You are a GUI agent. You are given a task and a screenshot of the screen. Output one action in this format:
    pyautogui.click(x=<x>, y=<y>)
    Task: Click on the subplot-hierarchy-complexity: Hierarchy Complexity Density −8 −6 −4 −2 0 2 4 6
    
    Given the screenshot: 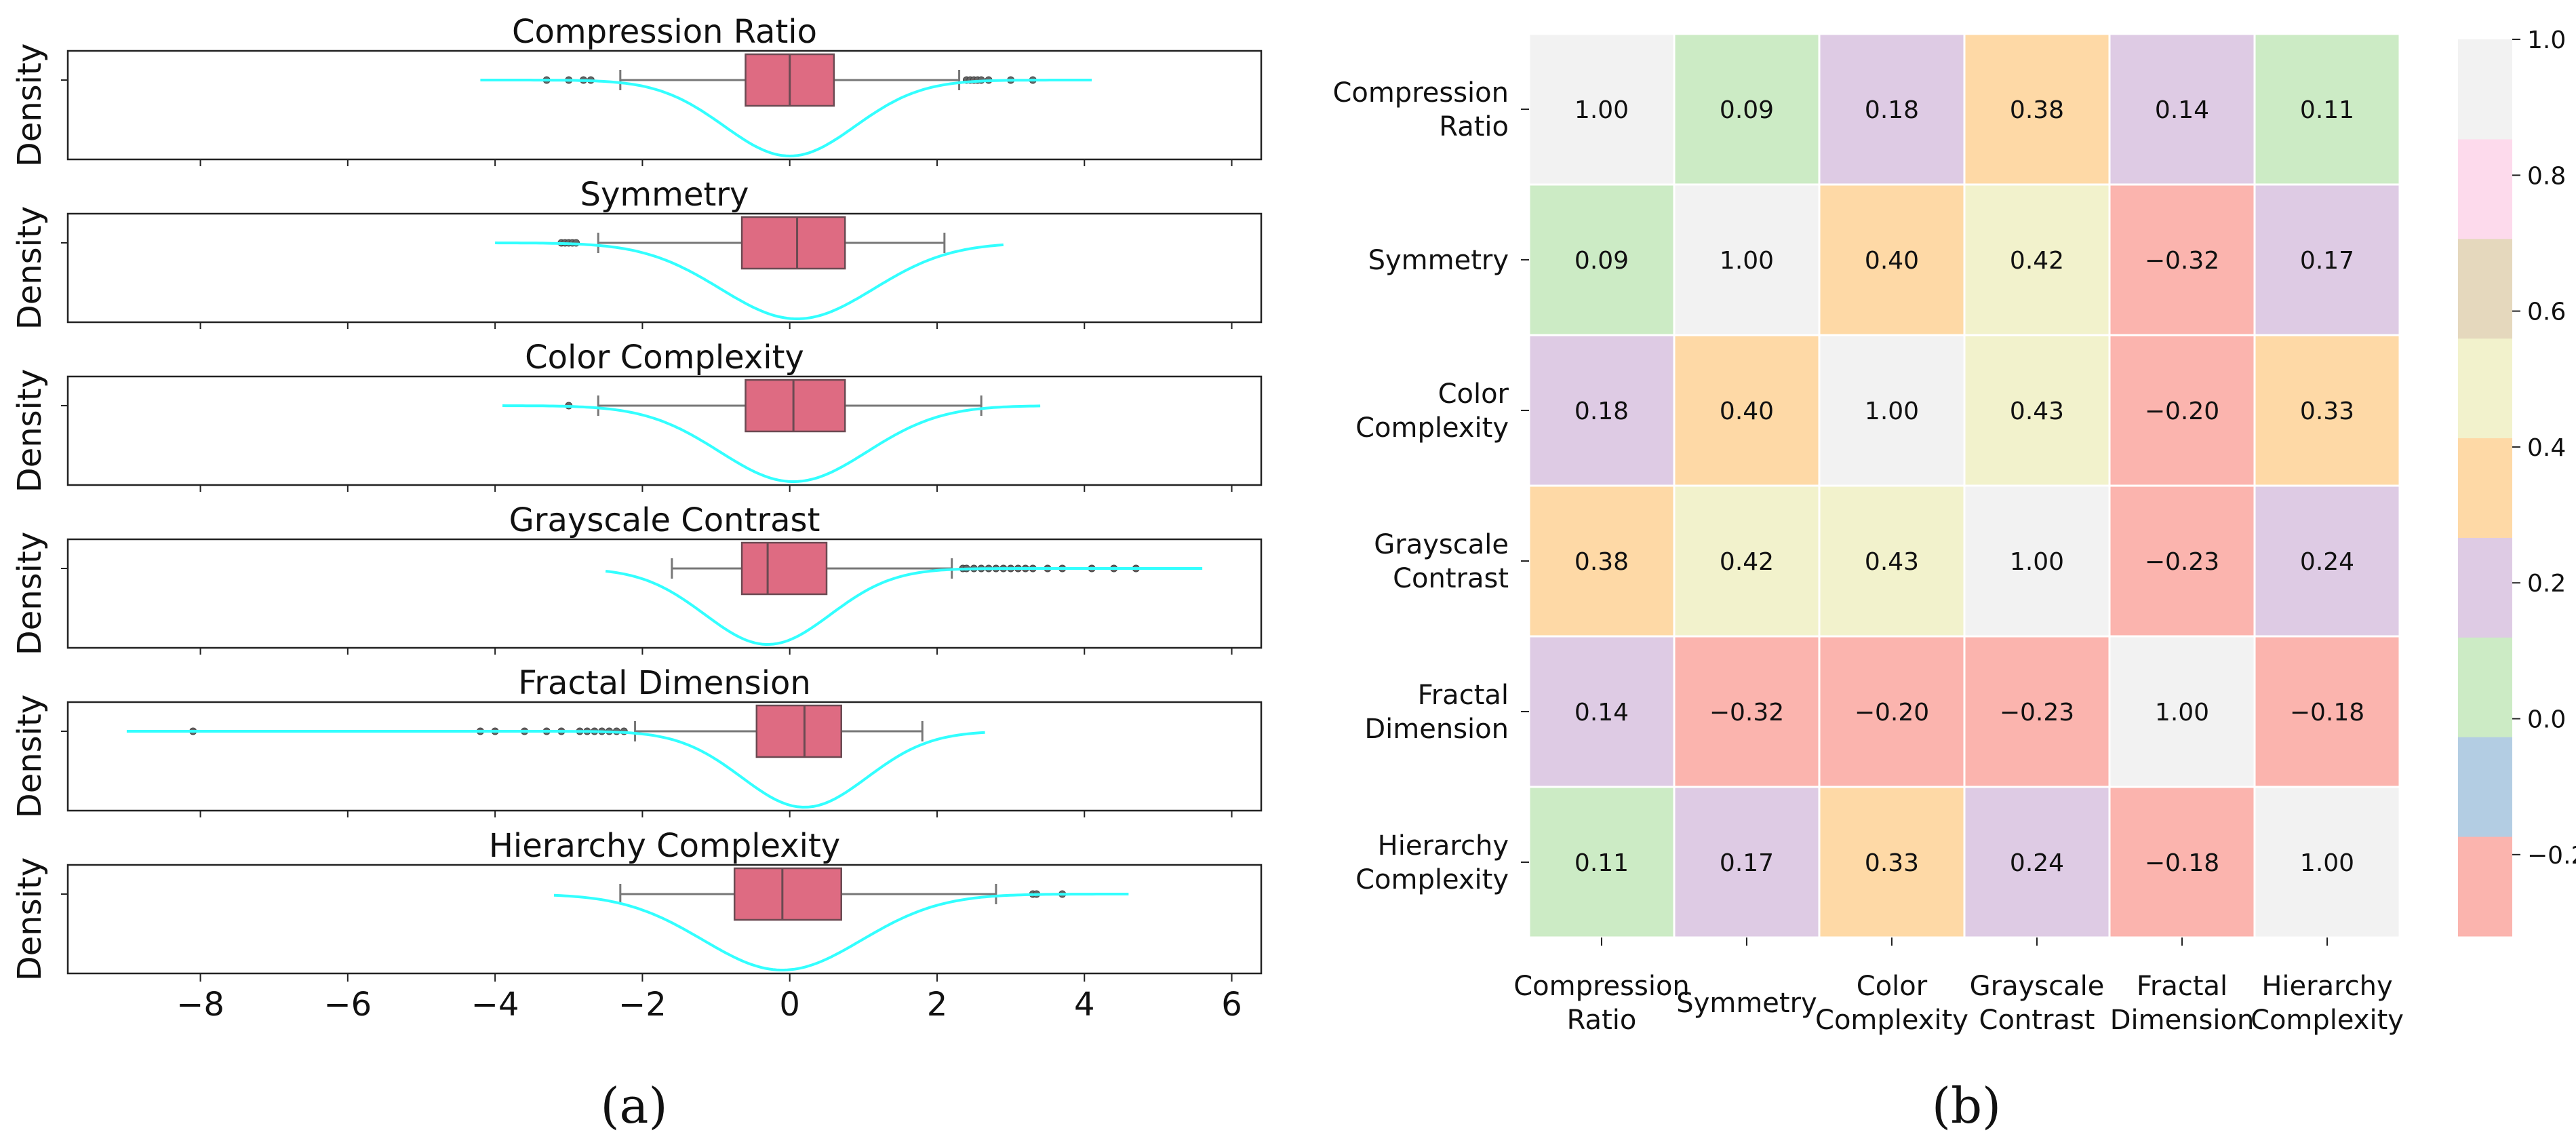 What is the action you would take?
    pyautogui.click(x=637, y=925)
    